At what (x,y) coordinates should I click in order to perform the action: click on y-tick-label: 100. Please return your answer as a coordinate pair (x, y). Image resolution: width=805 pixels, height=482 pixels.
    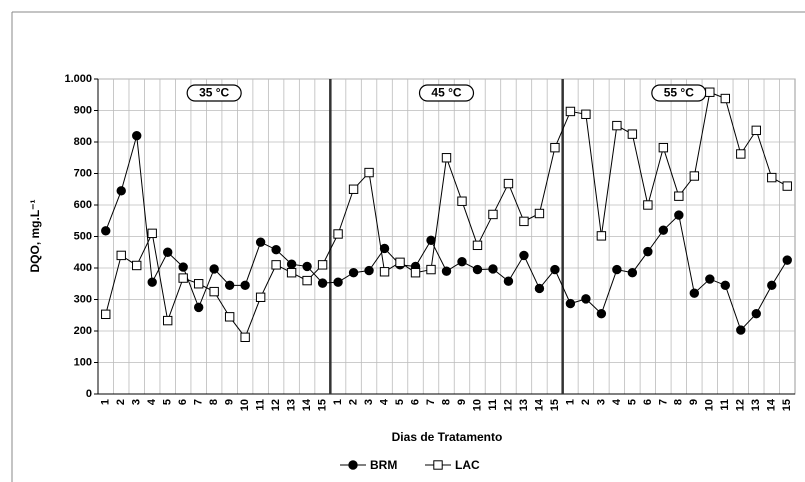
    Looking at the image, I should click on (83, 362).